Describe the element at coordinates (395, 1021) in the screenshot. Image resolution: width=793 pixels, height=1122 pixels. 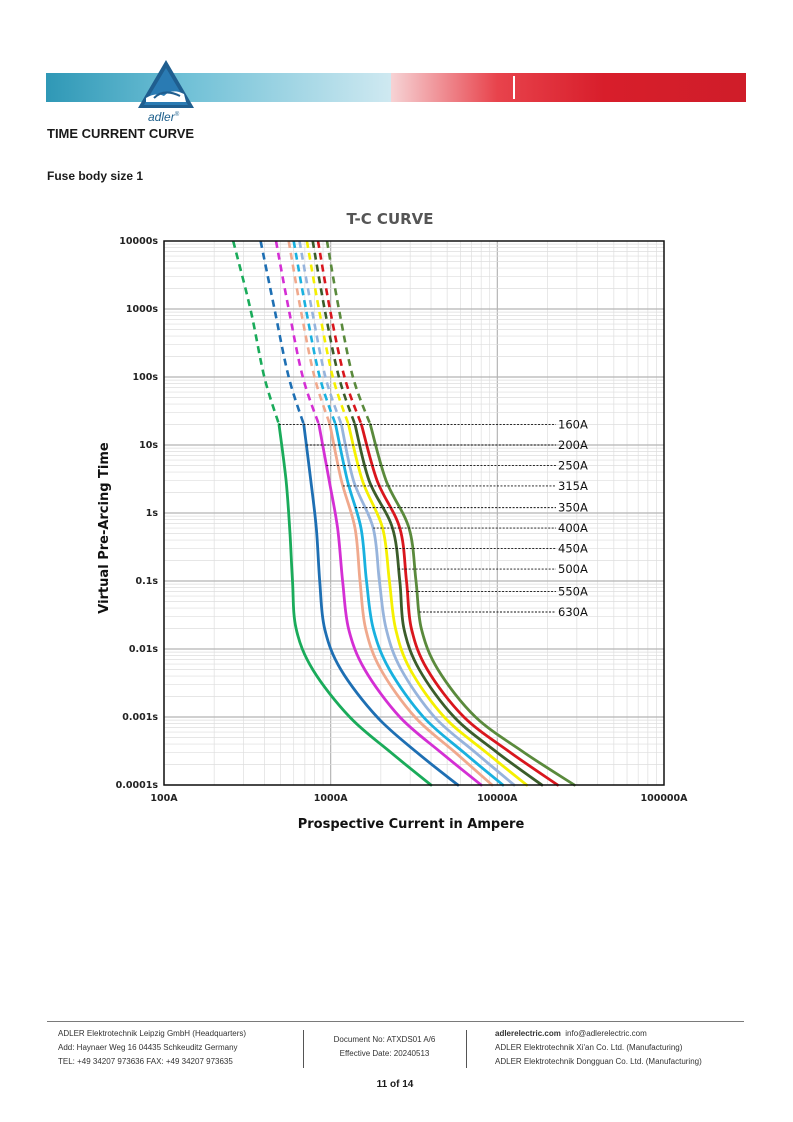
I see `footer-rule` at that location.